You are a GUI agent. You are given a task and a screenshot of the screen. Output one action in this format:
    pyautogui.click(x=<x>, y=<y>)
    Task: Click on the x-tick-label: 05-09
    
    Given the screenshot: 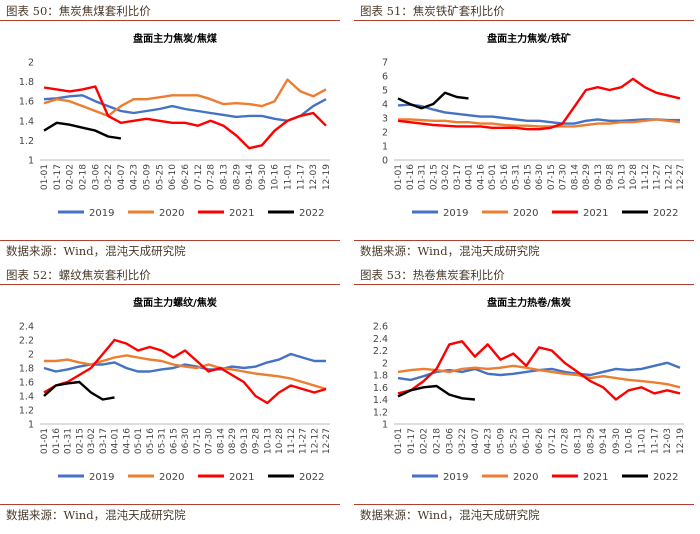 What is the action you would take?
    pyautogui.click(x=148, y=177)
    